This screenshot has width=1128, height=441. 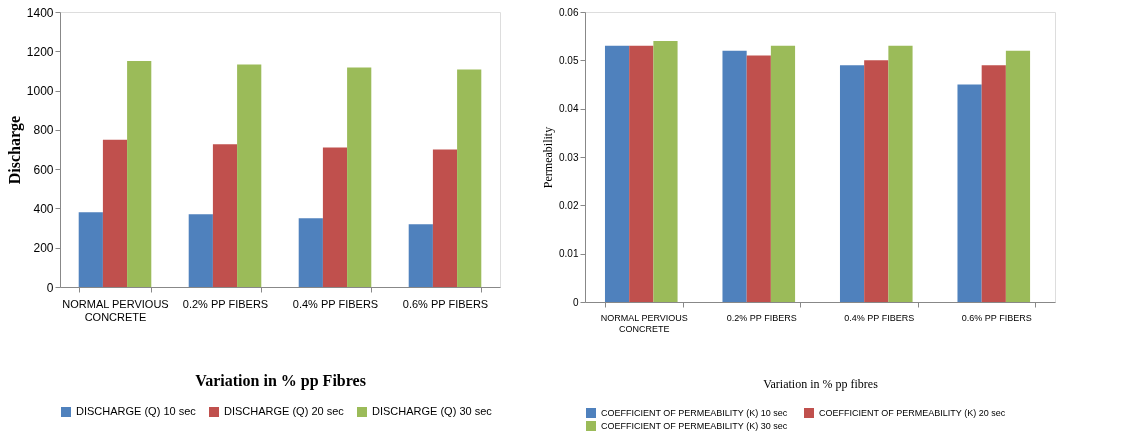 I want to click on legend-label: COEFFICIENT OF PERMEABILITY (K) 10 sec, so click(x=694, y=413).